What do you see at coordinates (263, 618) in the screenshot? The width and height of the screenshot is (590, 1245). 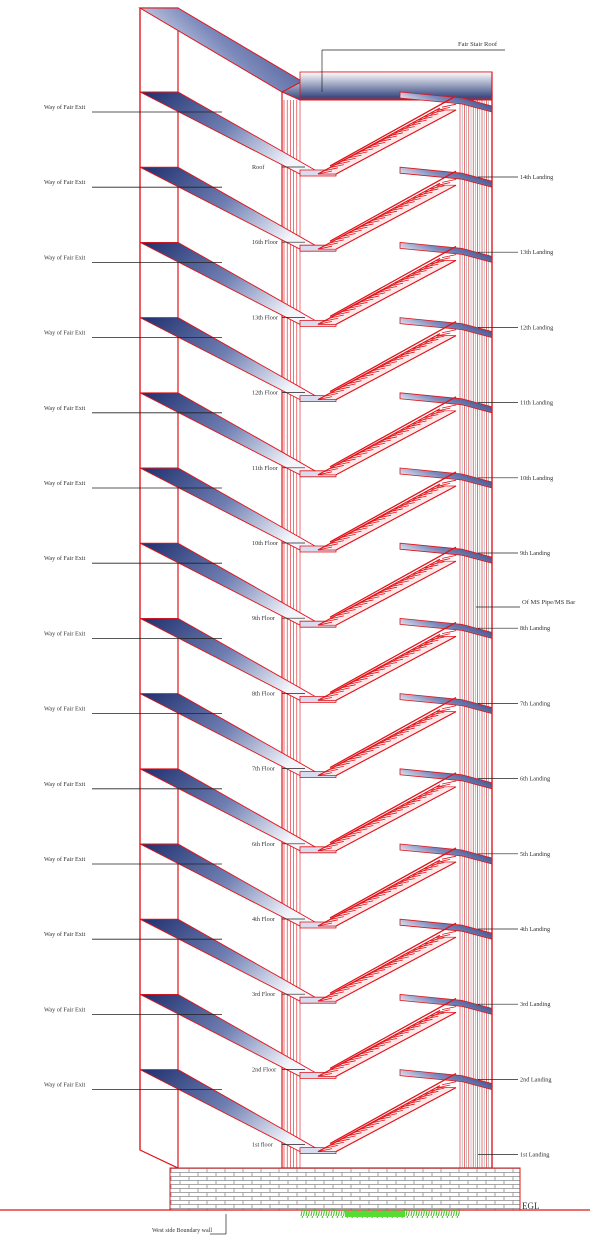 I see `floor-label: 9th Floor` at bounding box center [263, 618].